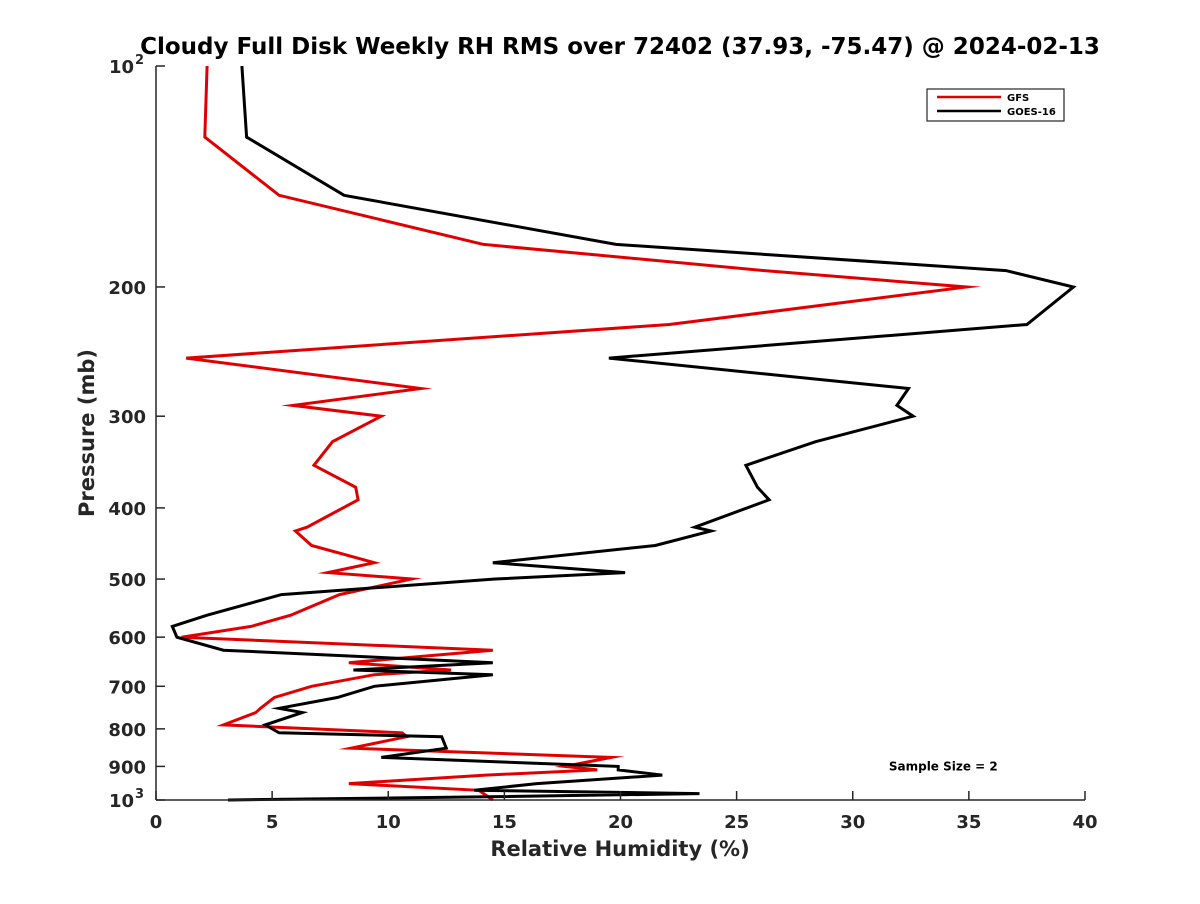 The width and height of the screenshot is (1200, 904). I want to click on legend: GFS GOES-16, so click(995, 105).